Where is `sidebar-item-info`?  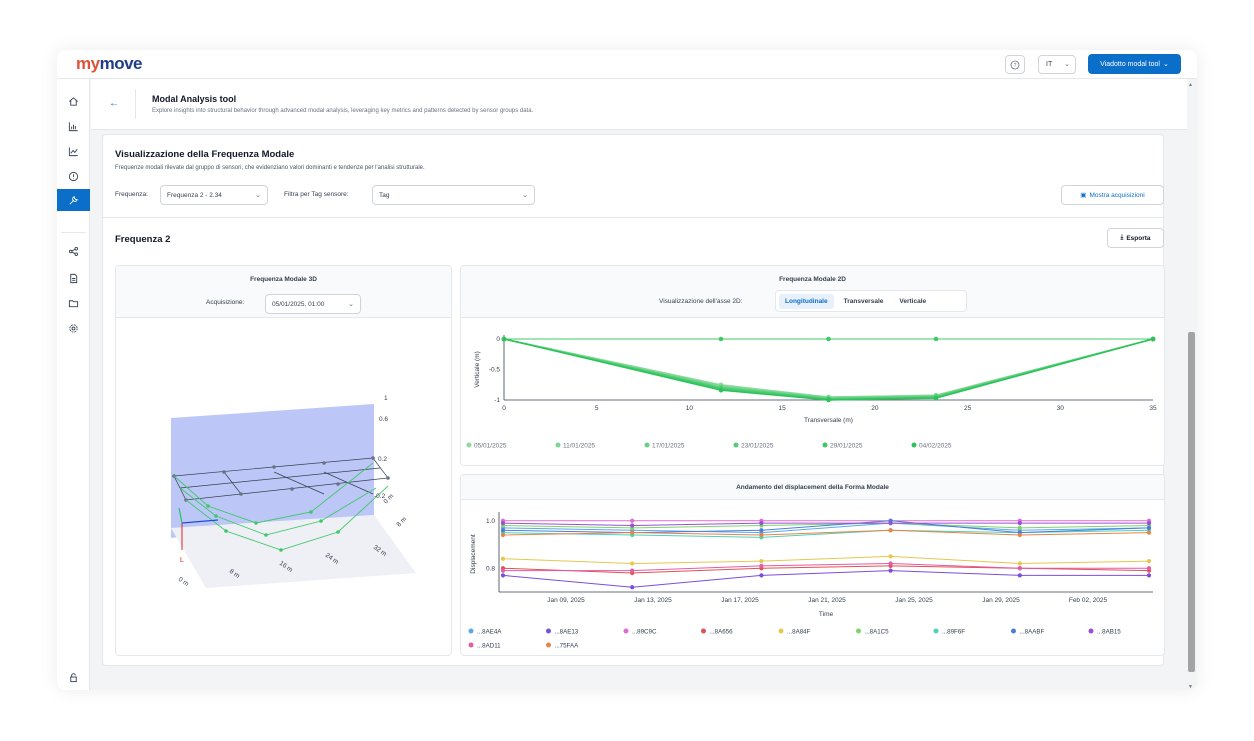 sidebar-item-info is located at coordinates (73, 176).